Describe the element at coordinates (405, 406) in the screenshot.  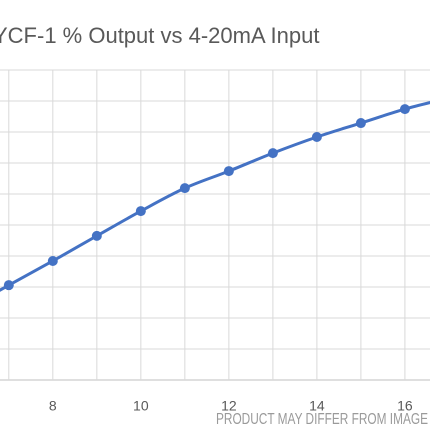
I see `x-tick-label: 16` at that location.